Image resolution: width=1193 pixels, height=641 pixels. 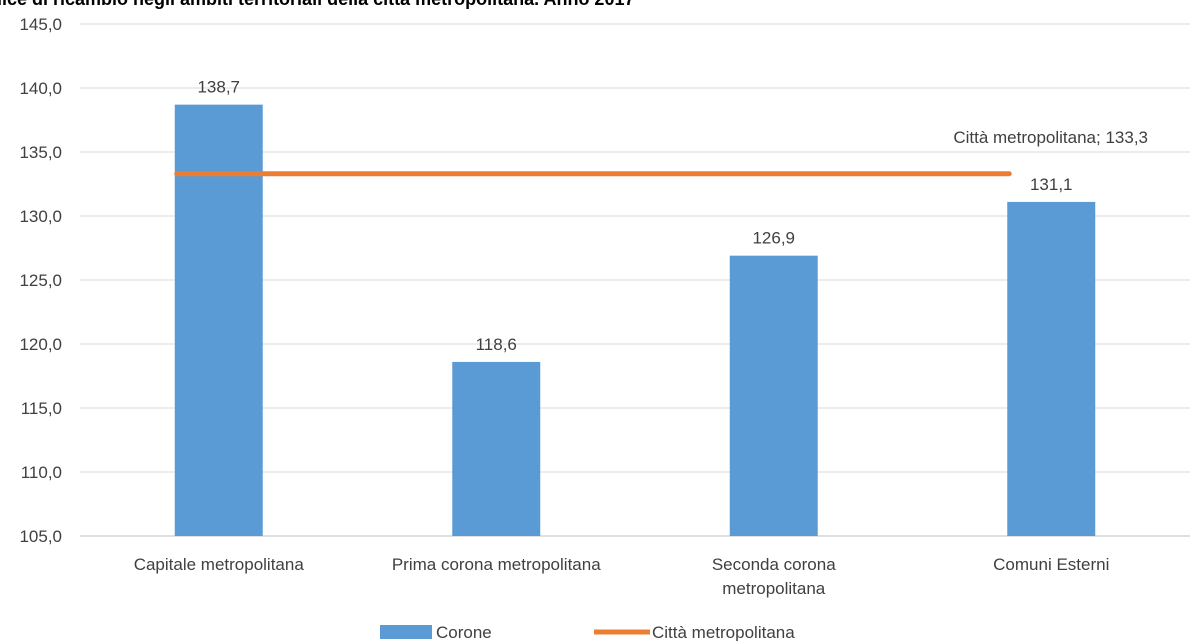 What do you see at coordinates (41, 472) in the screenshot?
I see `y-tick-label: 110,0` at bounding box center [41, 472].